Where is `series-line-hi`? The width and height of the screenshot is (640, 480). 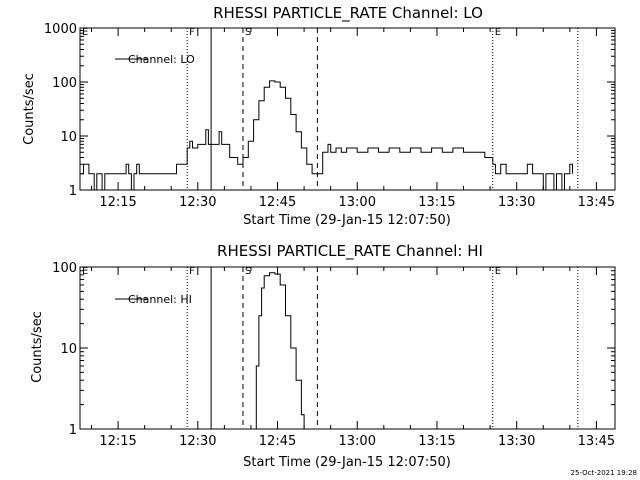
series-line-hi is located at coordinates (278, 351).